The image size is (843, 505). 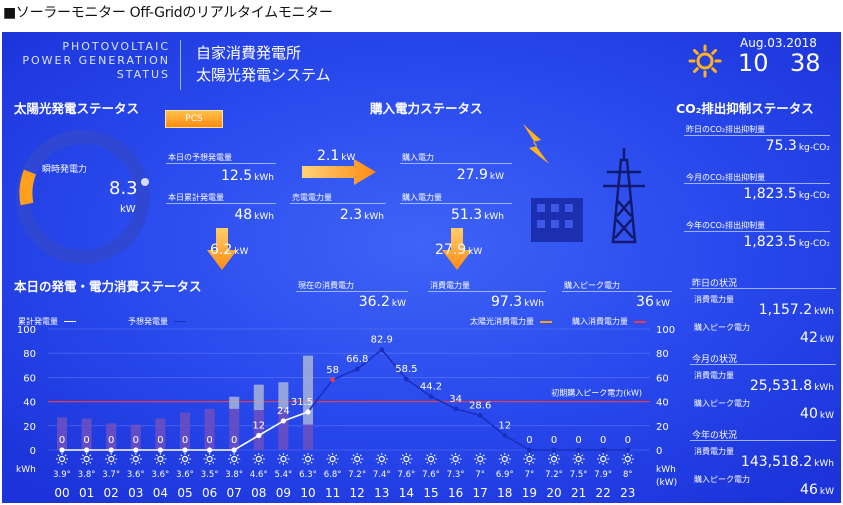 I want to click on brand-line-3: STATUS, so click(x=143, y=74).